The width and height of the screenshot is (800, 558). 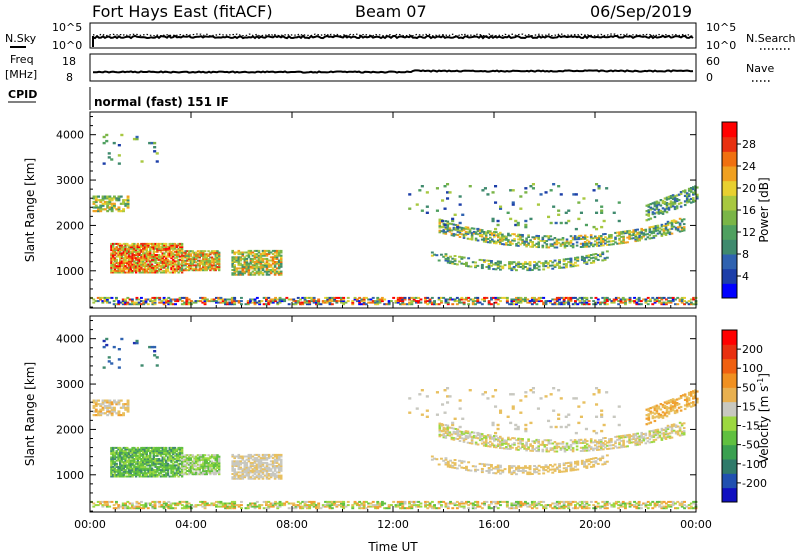 I want to click on nave-tick-bottom: 0, so click(x=709, y=77).